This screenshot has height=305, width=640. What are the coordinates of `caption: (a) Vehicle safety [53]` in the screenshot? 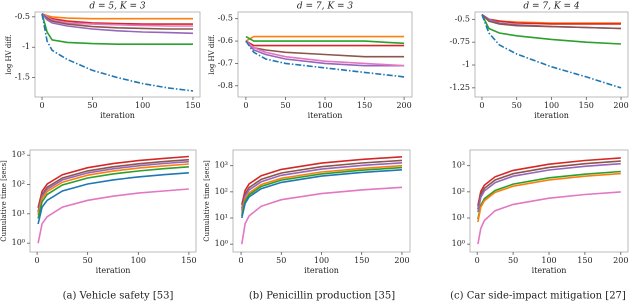 It's located at (118, 296).